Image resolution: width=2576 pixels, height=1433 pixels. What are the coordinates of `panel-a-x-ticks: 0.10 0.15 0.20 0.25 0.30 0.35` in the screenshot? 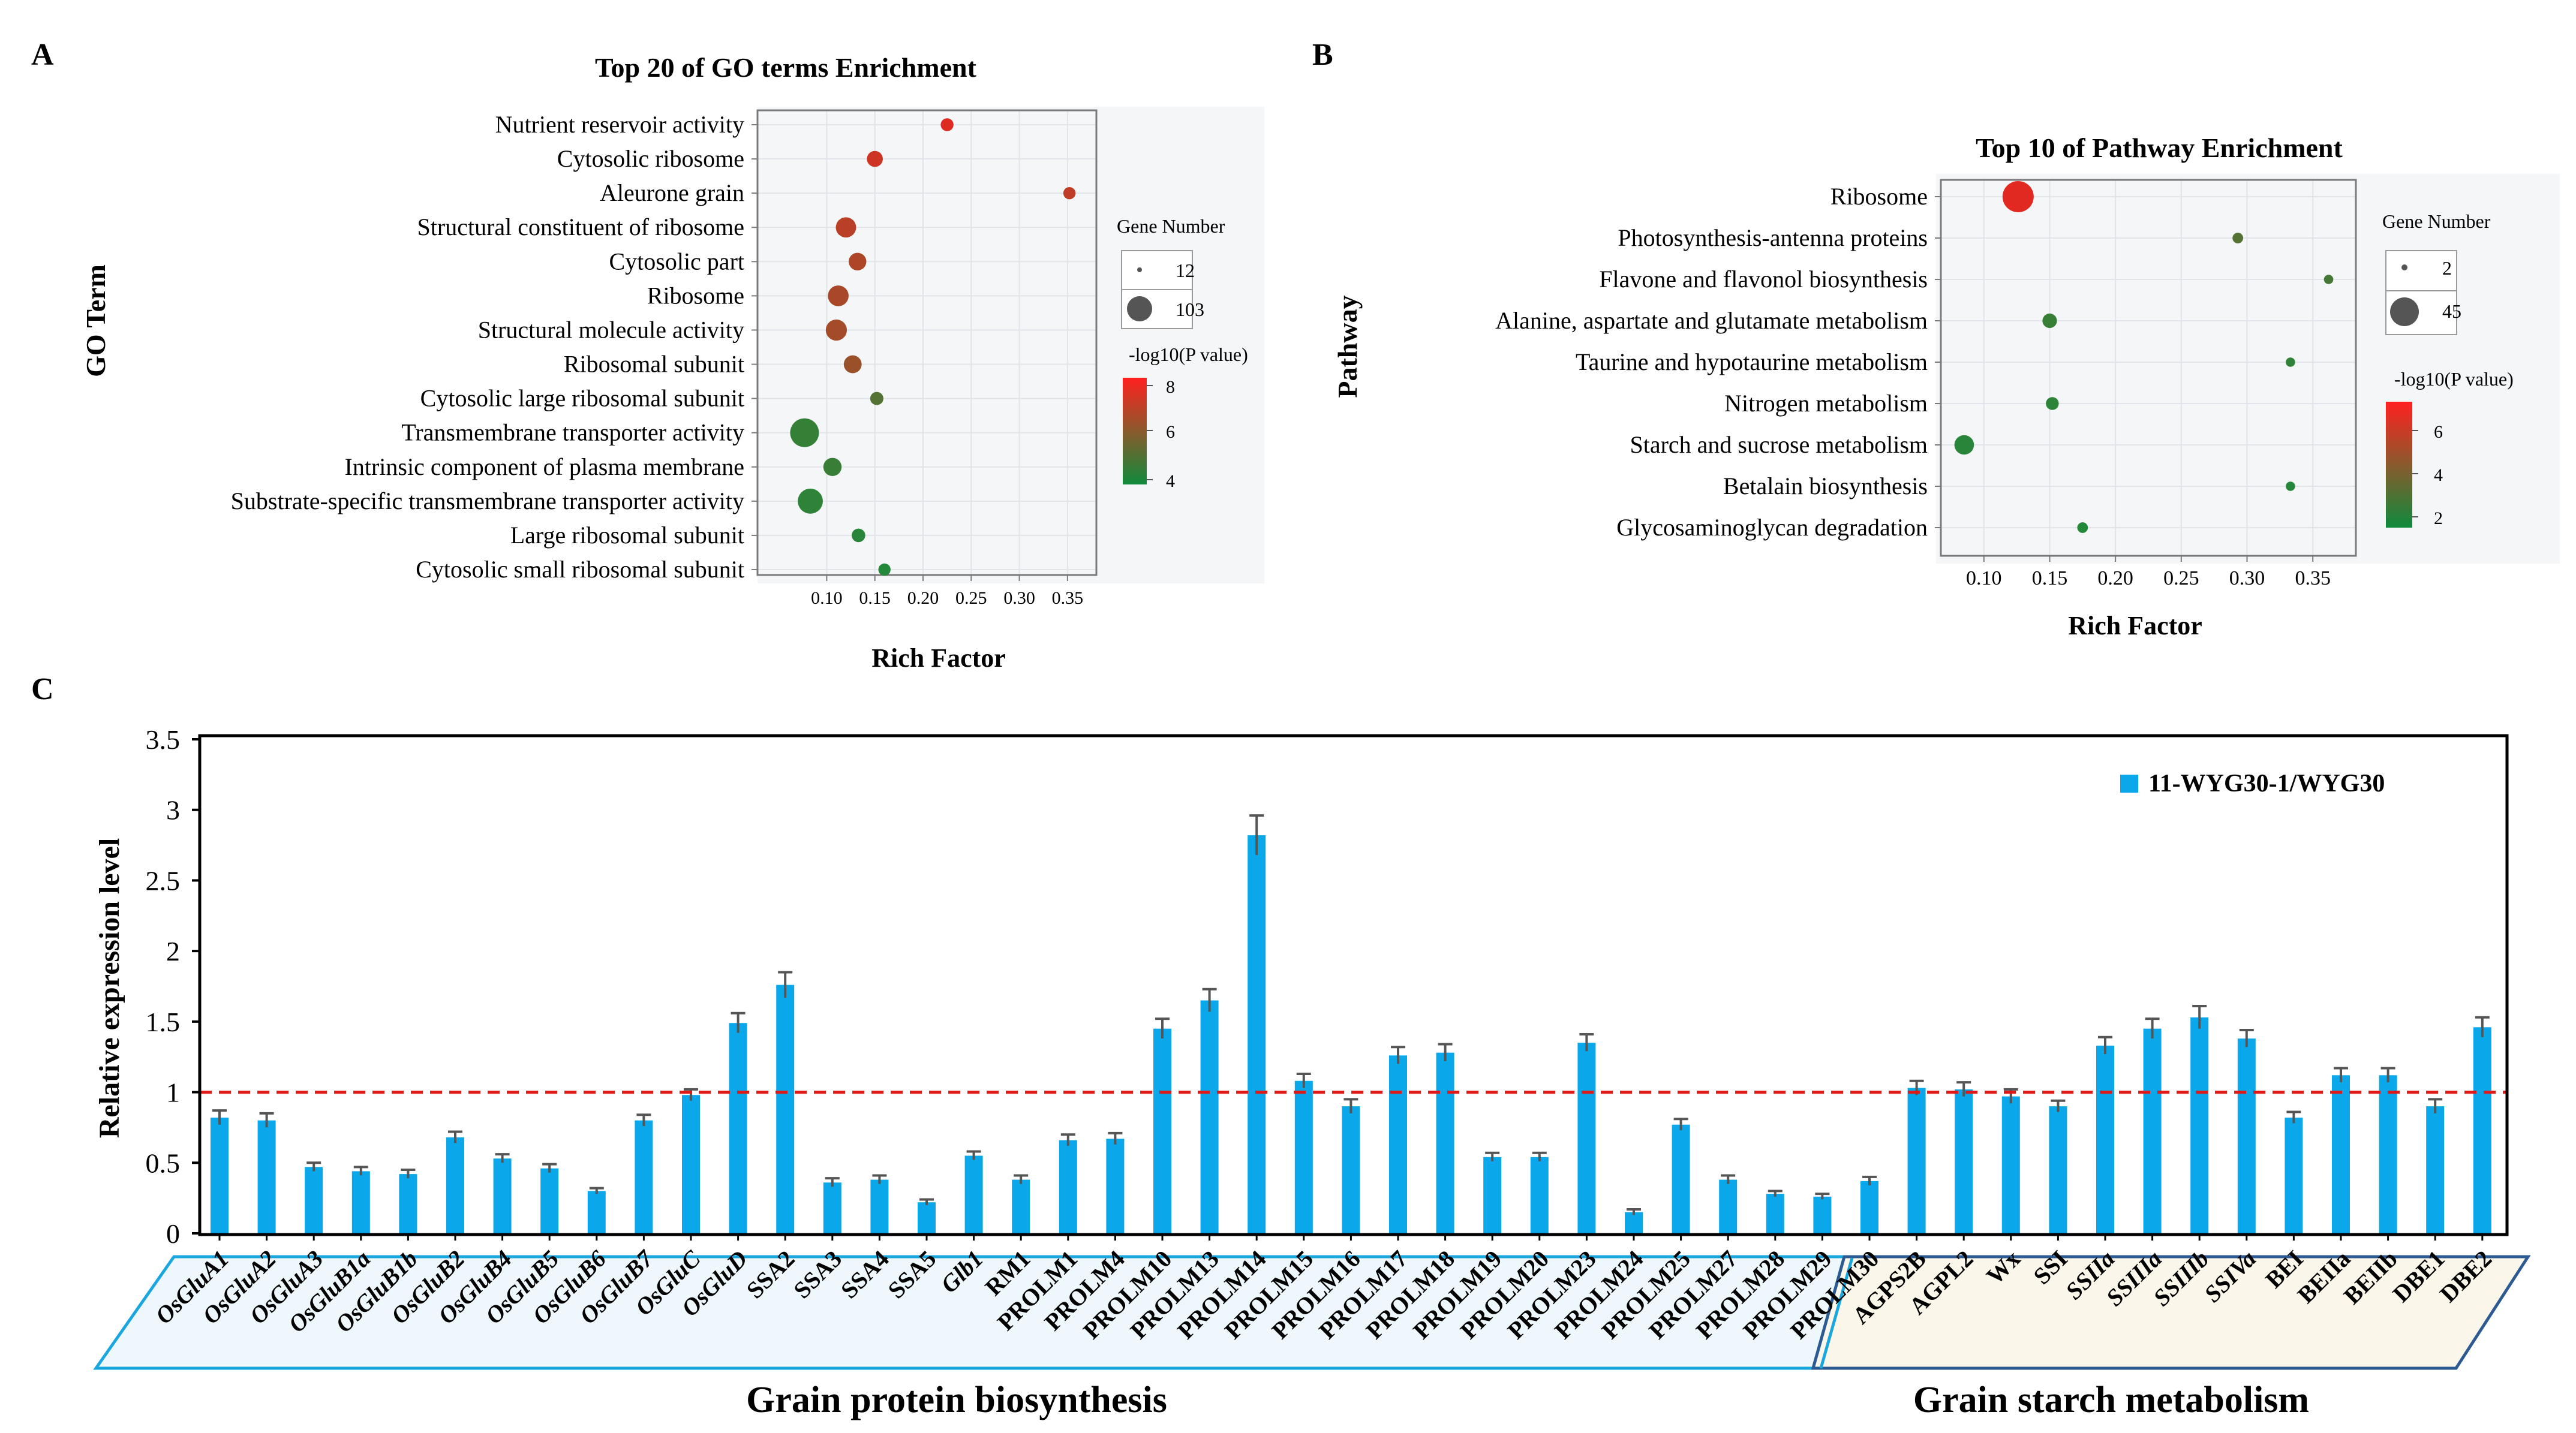 It's located at (947, 592).